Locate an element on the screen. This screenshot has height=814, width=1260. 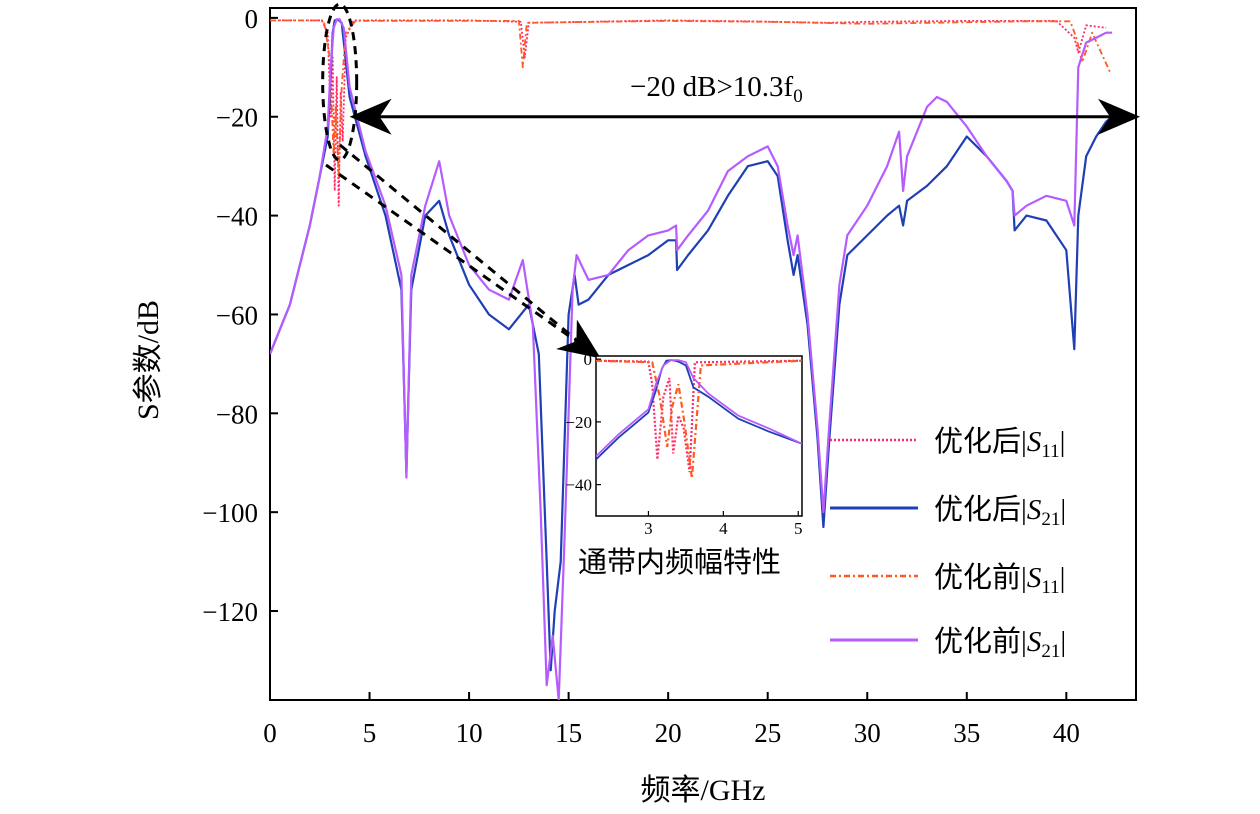
x-tick-label: 35 is located at coordinates (966, 733).